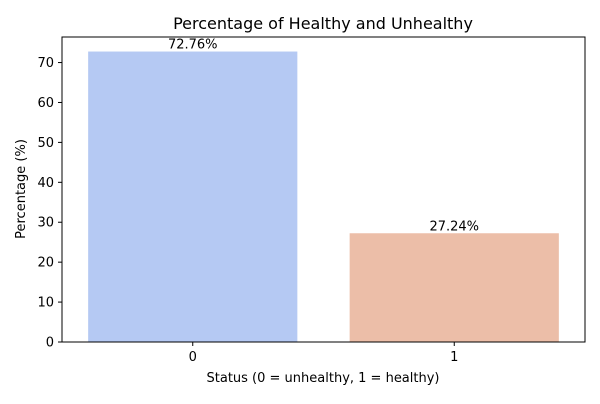 The height and width of the screenshot is (404, 600). What do you see at coordinates (45, 303) in the screenshot?
I see `y-tick-label: 10` at bounding box center [45, 303].